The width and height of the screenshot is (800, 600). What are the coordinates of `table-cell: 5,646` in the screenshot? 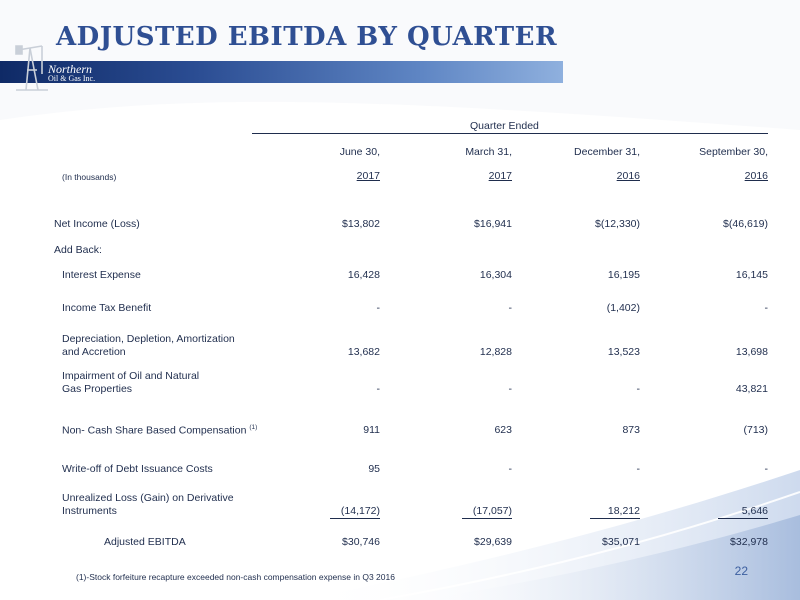 It's located at (754, 511).